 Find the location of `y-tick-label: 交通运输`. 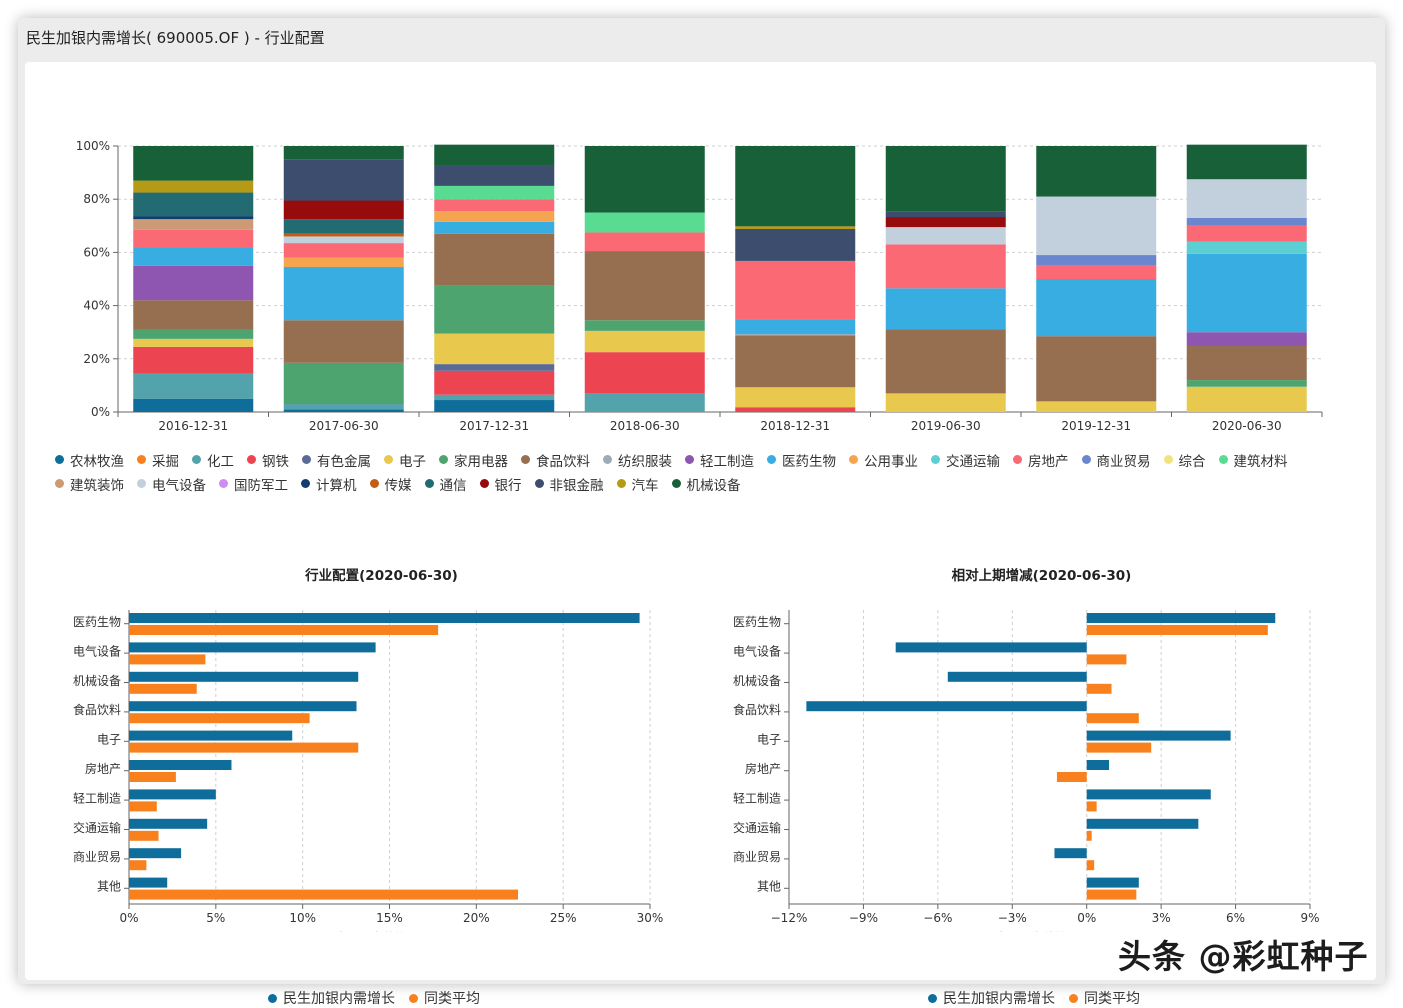

y-tick-label: 交通运输 is located at coordinates (97, 827).